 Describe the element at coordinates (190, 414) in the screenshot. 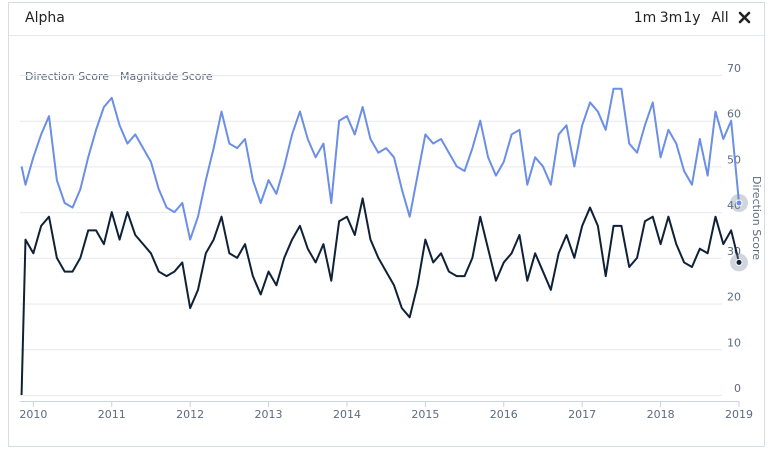

I see `x-tick-label: 2012` at that location.